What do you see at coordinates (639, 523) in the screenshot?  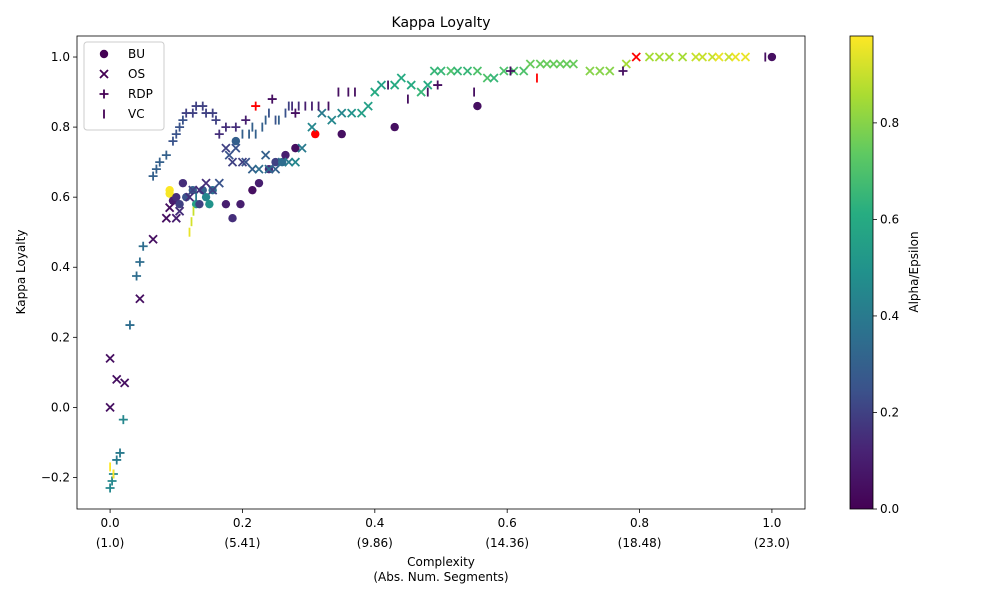 I see `x-tick-label: 0.8` at bounding box center [639, 523].